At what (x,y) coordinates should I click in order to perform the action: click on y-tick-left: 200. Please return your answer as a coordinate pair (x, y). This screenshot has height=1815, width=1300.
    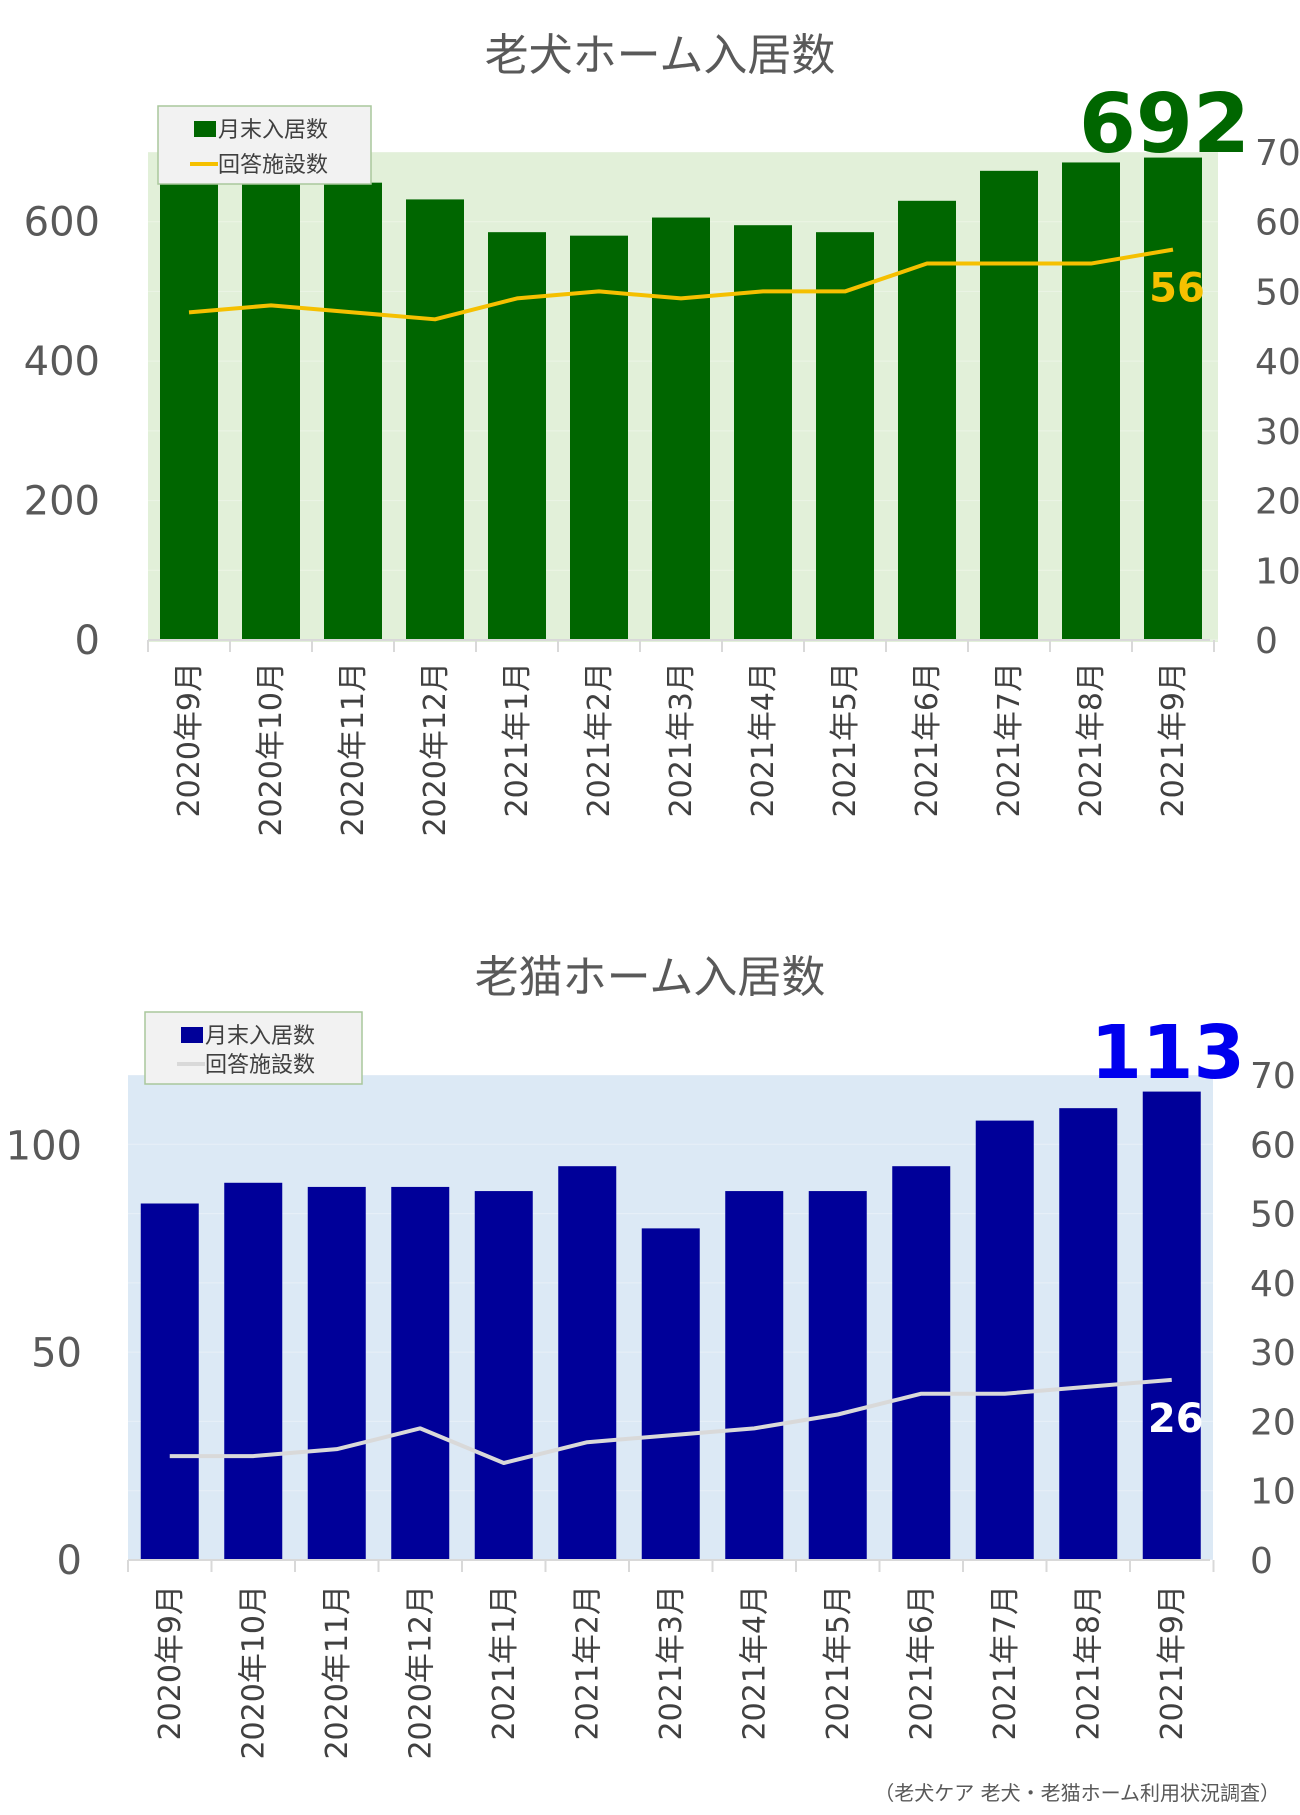
    Looking at the image, I should click on (62, 502).